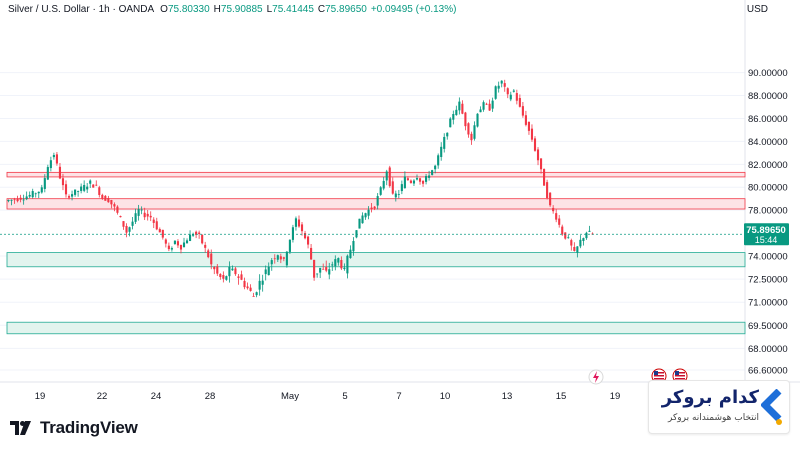 The width and height of the screenshot is (800, 455). I want to click on x-tick-label: 7, so click(398, 396).